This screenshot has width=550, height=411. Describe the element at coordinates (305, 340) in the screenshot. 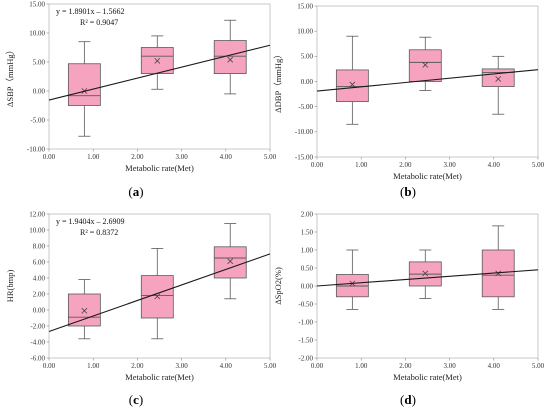

I see `y-tick-label: -1.50` at that location.